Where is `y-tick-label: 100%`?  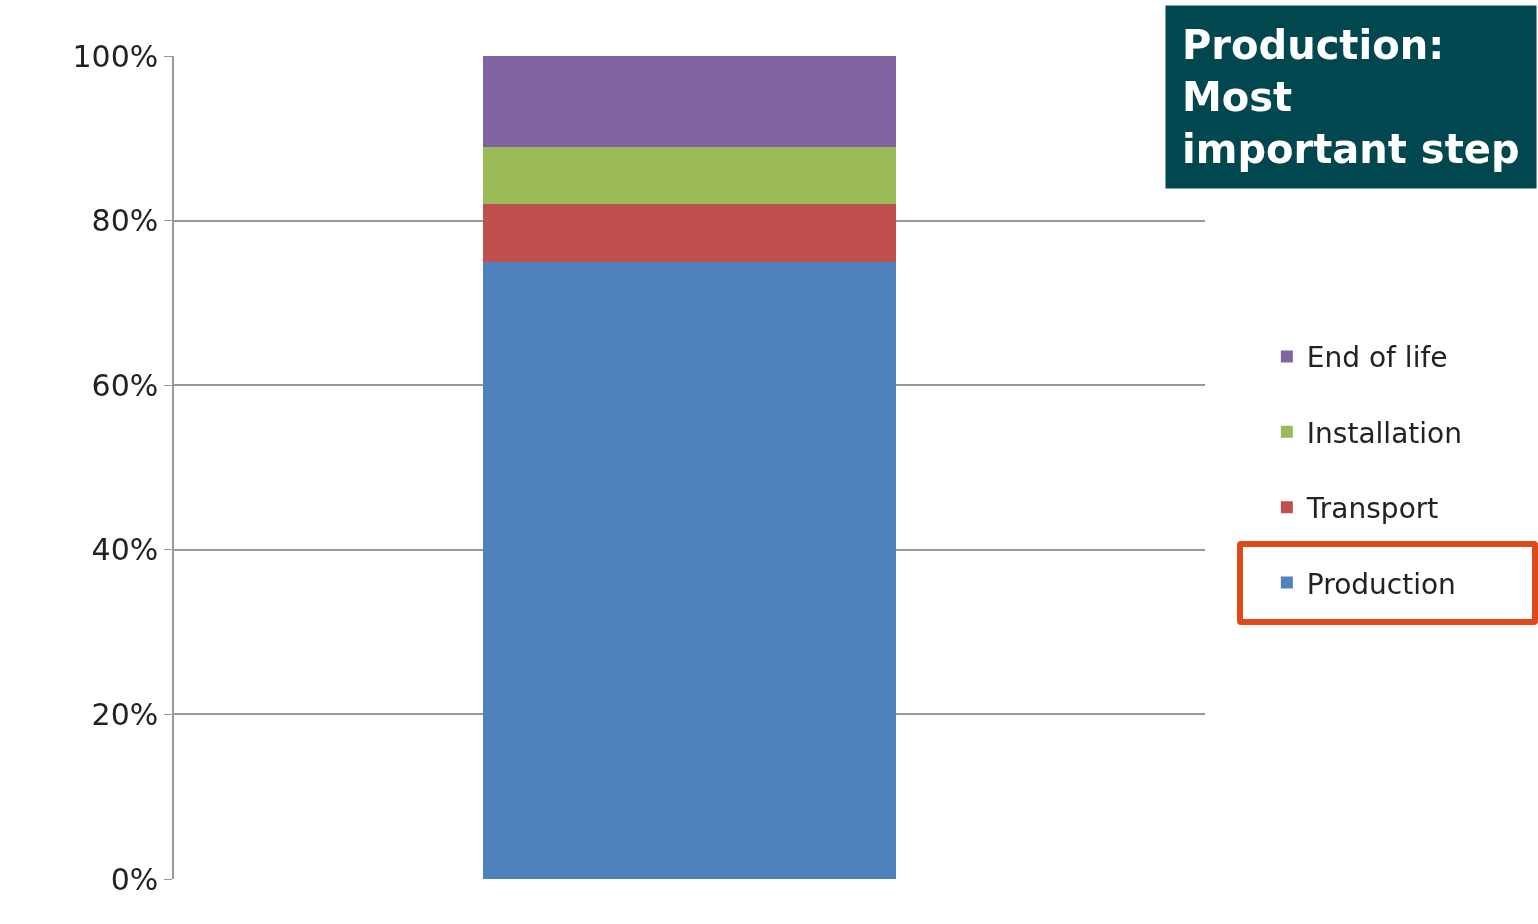 y-tick-label: 100% is located at coordinates (115, 56).